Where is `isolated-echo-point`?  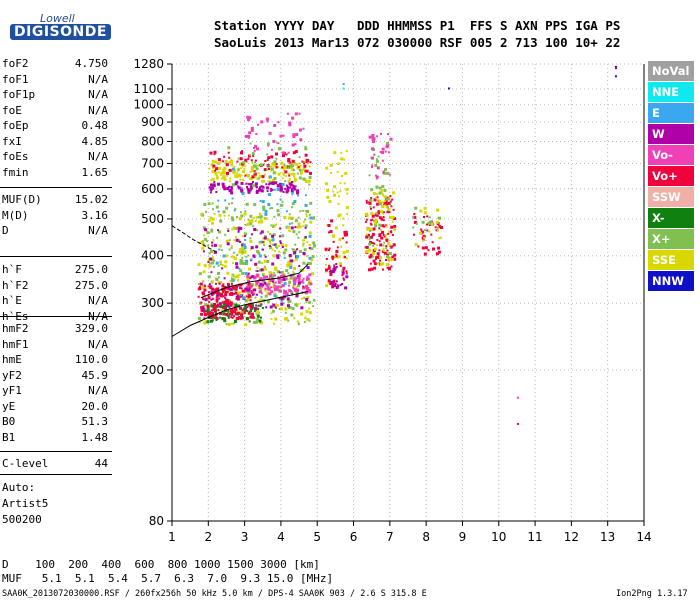 isolated-echo-point is located at coordinates (615, 66).